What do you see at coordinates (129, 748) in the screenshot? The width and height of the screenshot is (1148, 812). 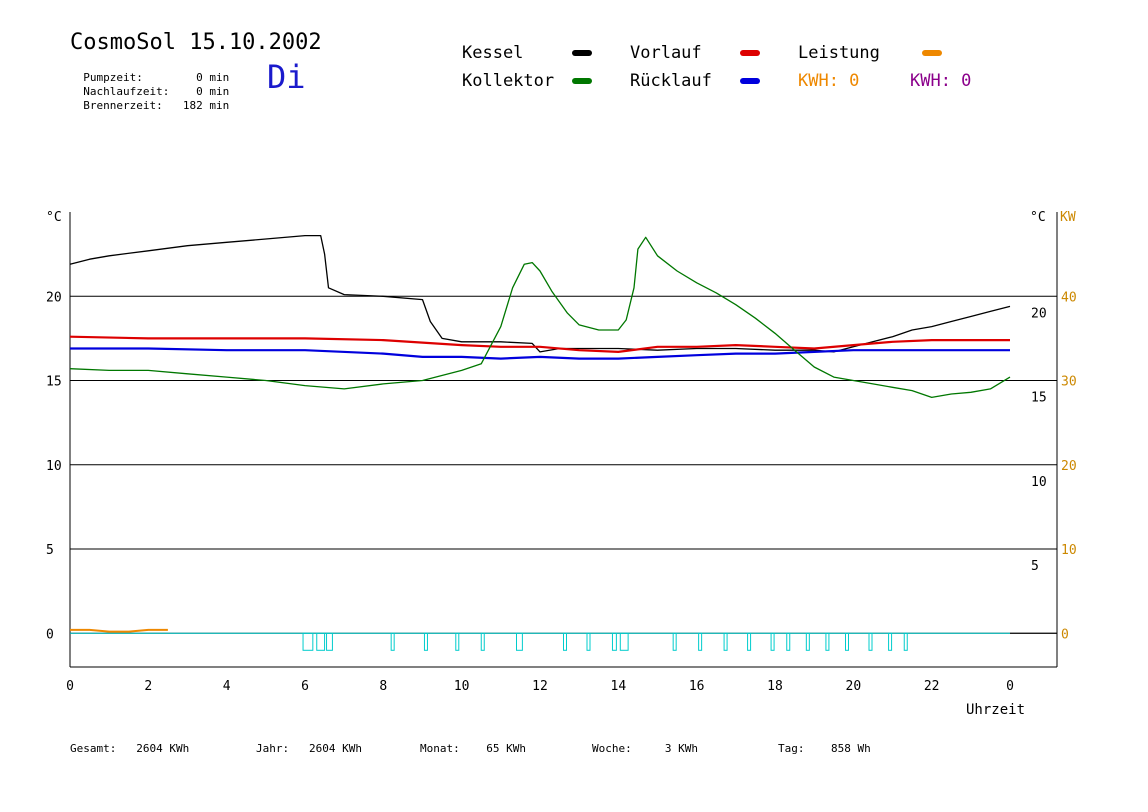 I see `footer-gesamt: Gesamt: 2604 KWh` at bounding box center [129, 748].